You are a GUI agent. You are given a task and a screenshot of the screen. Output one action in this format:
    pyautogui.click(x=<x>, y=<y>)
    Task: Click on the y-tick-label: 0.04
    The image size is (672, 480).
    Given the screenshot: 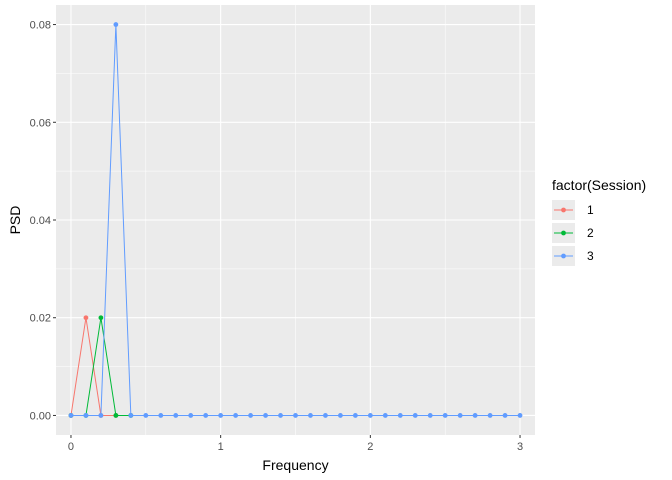 What is the action you would take?
    pyautogui.click(x=40, y=221)
    